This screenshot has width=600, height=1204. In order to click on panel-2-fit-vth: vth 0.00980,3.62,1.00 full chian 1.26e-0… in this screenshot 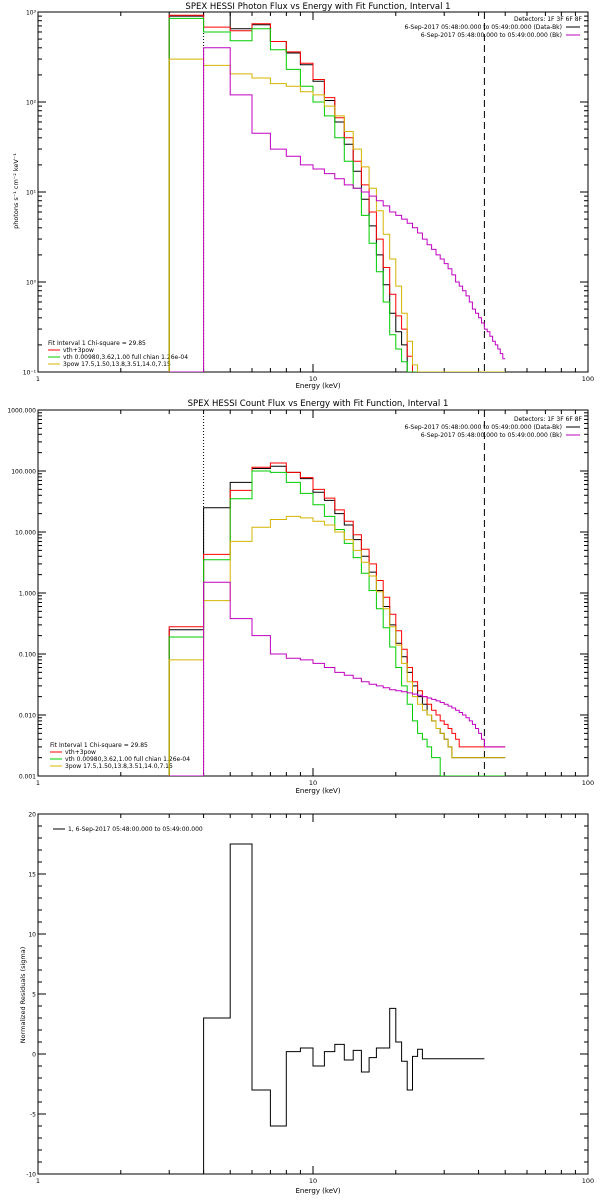, I will do `click(127, 759)`.